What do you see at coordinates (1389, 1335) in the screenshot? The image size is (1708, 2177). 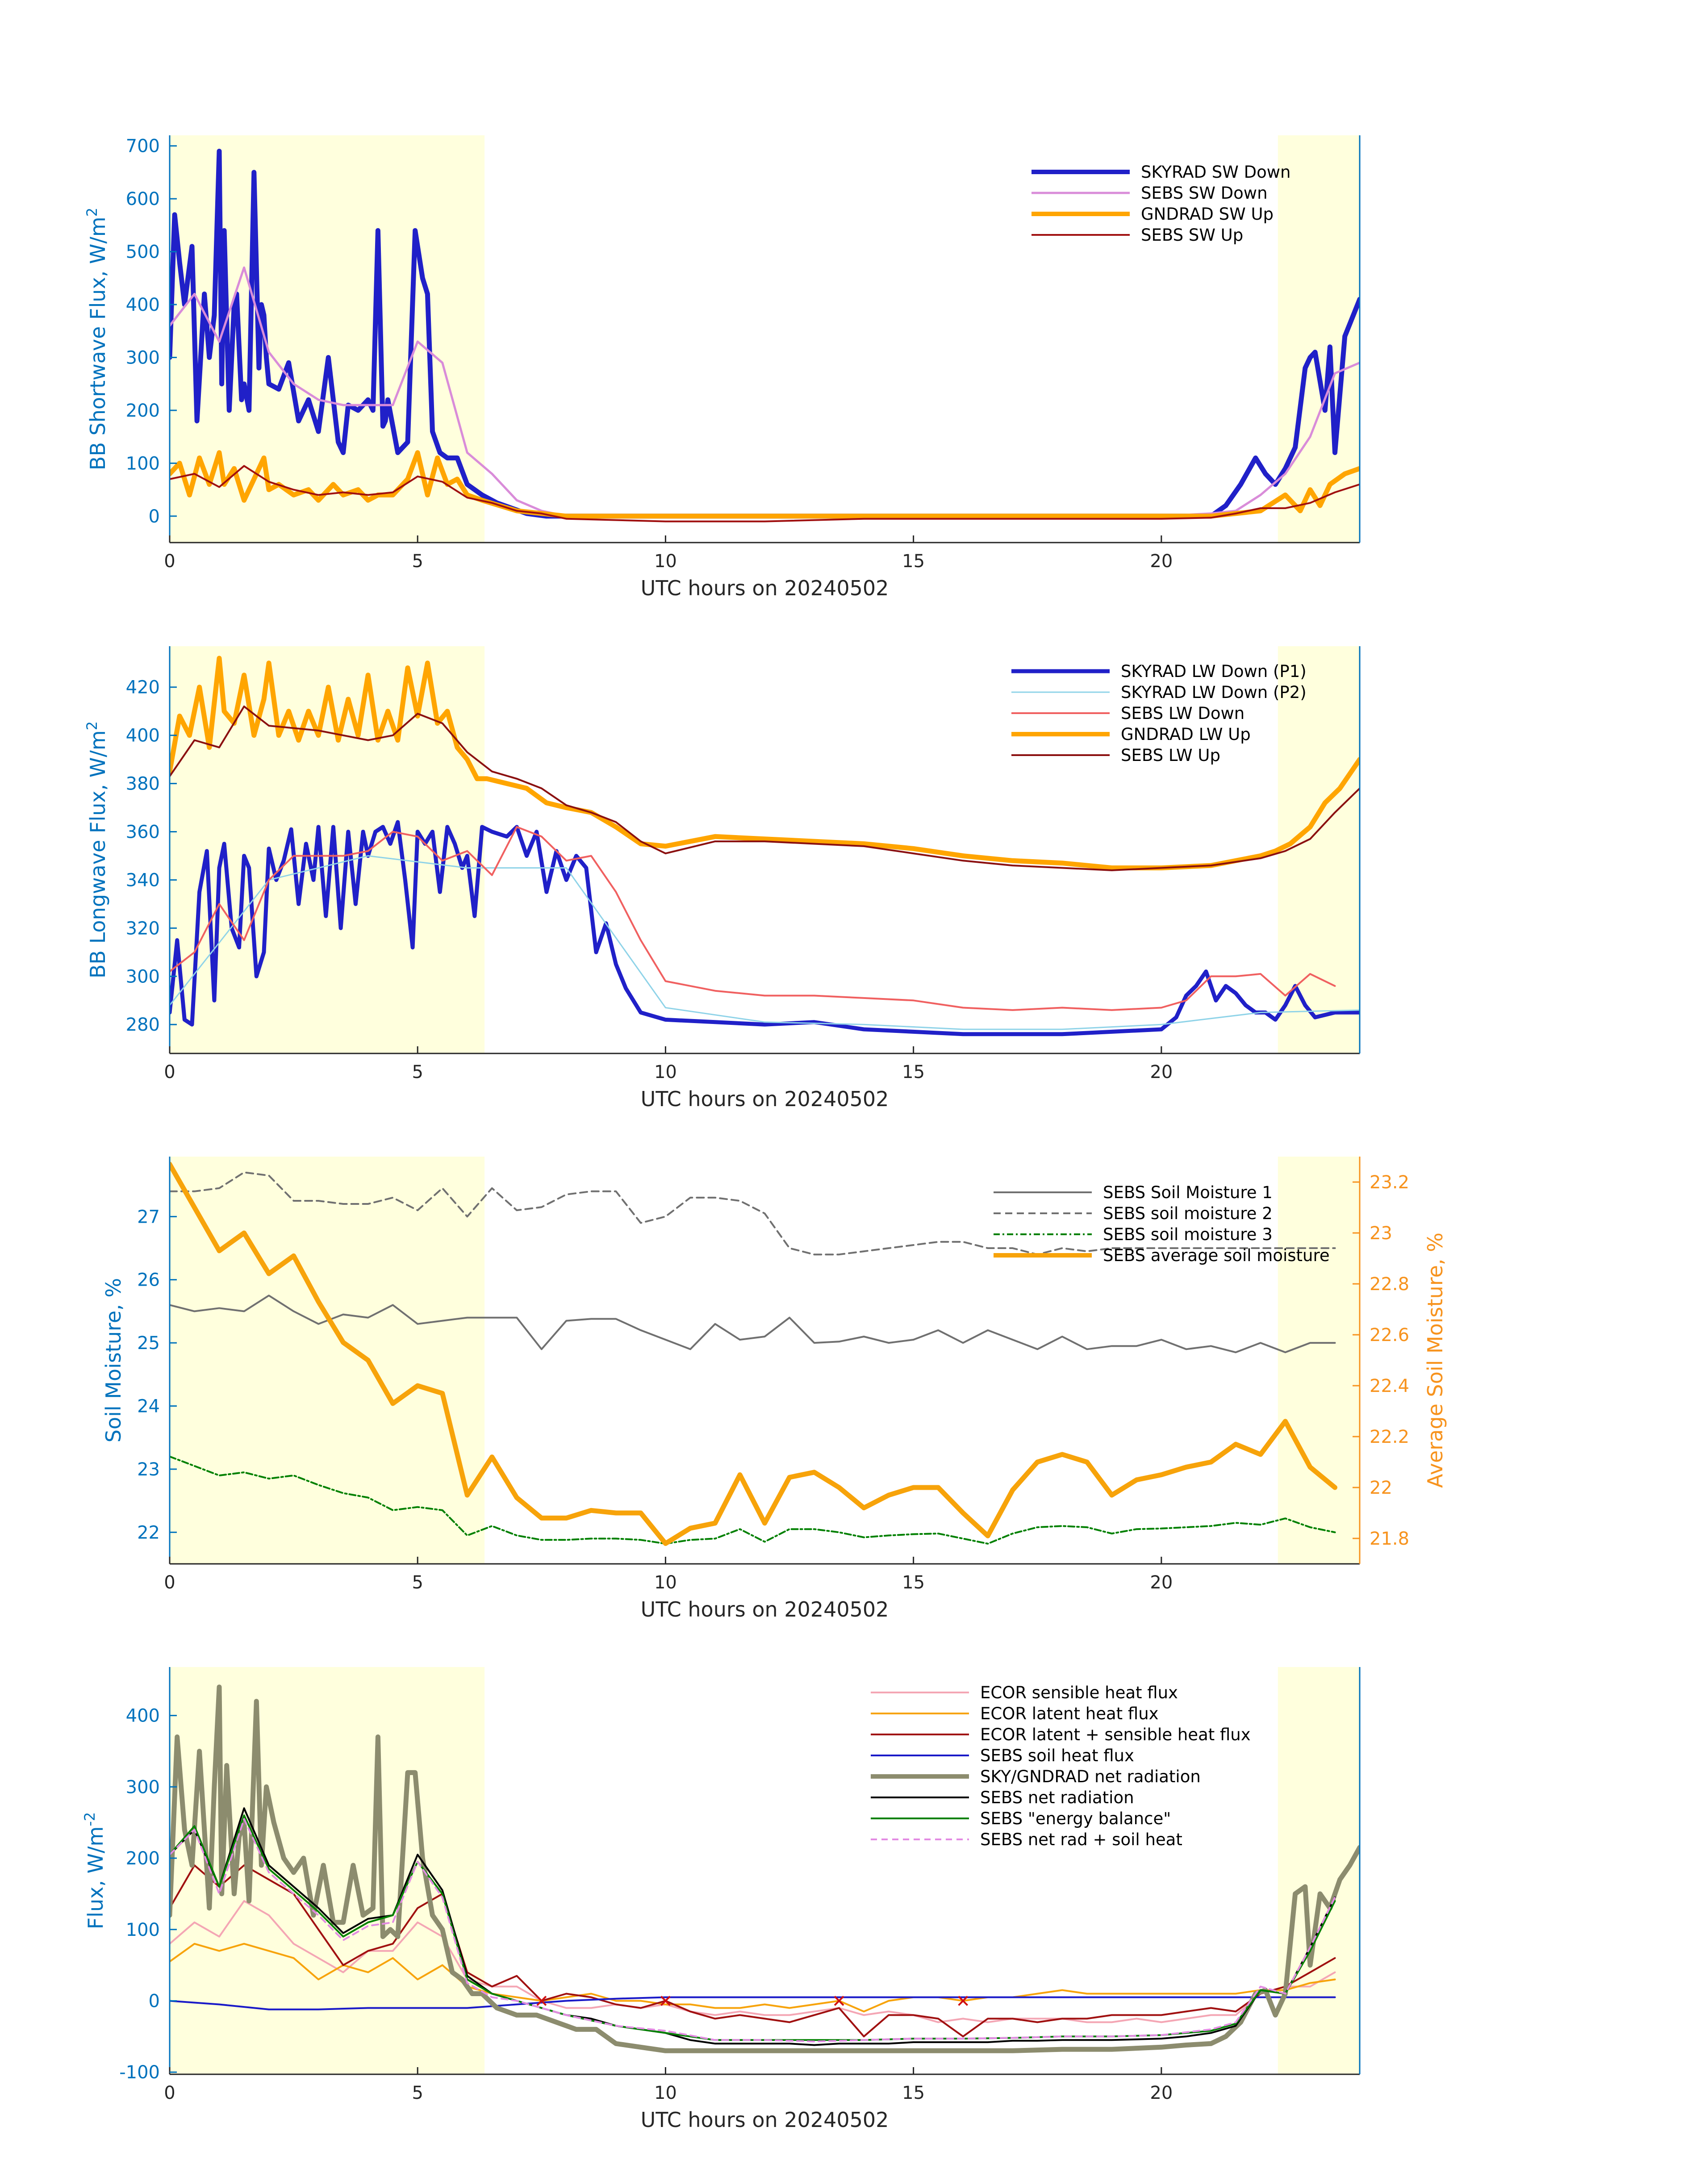 I see `right-tick-label: 22.6` at bounding box center [1389, 1335].